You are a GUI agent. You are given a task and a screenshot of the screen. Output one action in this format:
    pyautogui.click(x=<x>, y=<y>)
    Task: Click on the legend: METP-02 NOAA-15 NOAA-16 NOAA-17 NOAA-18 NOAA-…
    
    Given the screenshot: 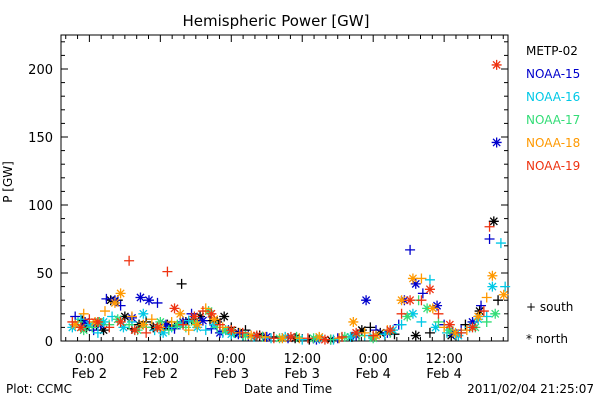 What is the action you would take?
    pyautogui.click(x=553, y=195)
    